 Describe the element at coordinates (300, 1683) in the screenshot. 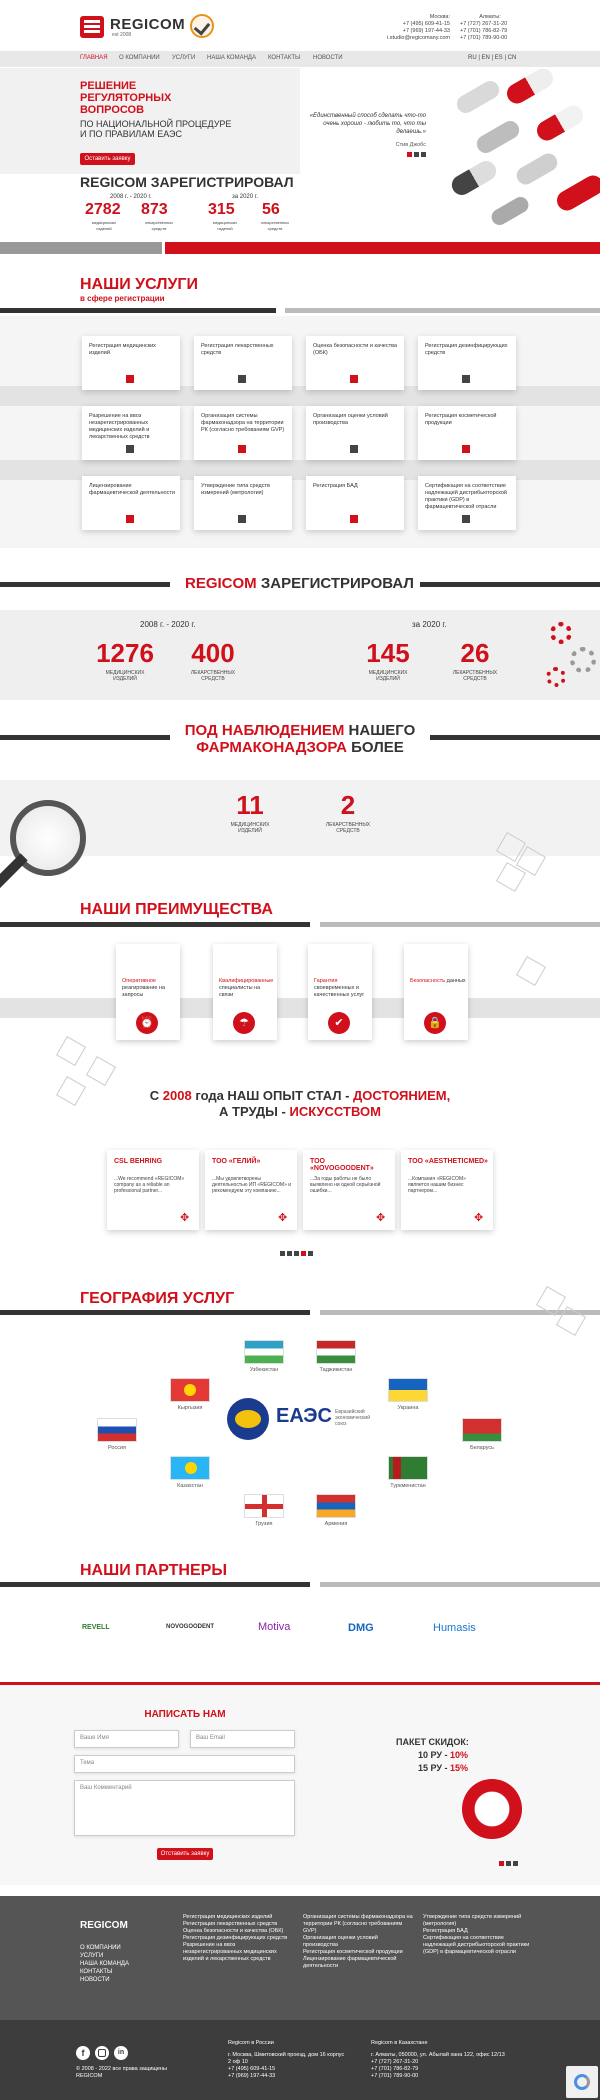

I see `divider-line` at that location.